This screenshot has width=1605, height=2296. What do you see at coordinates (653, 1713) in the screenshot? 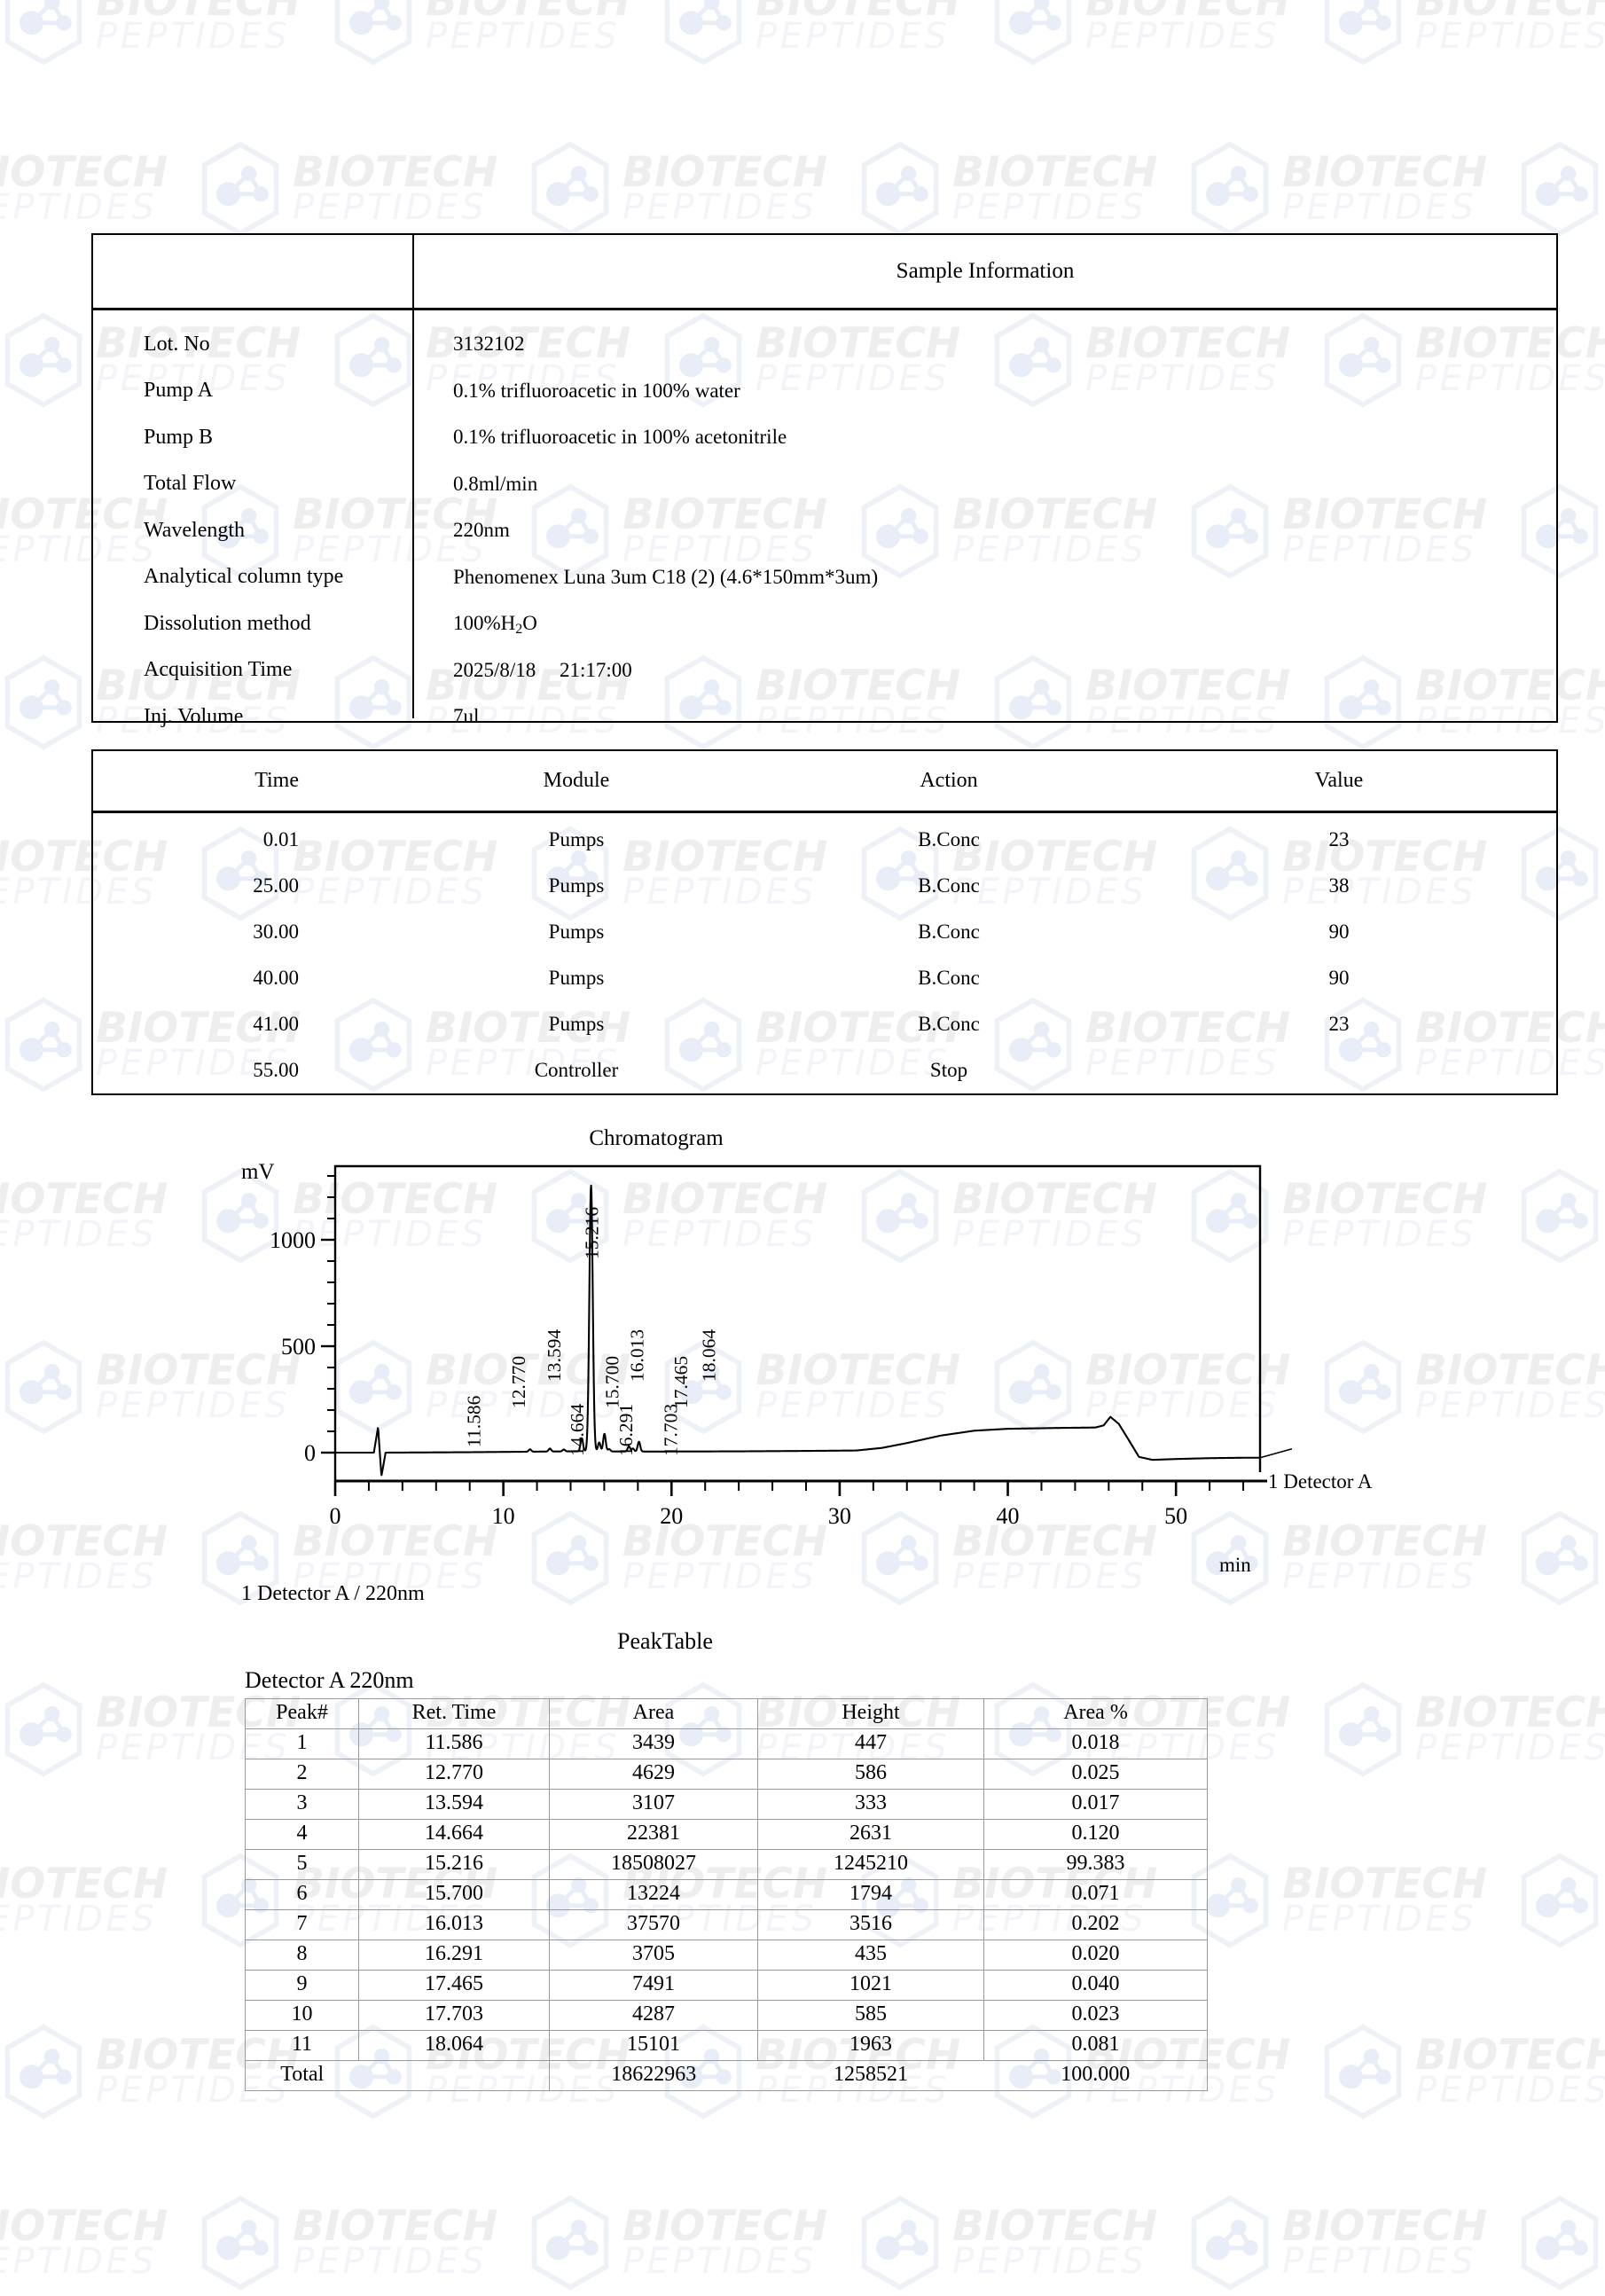
I see `area-col-header: Area` at bounding box center [653, 1713].